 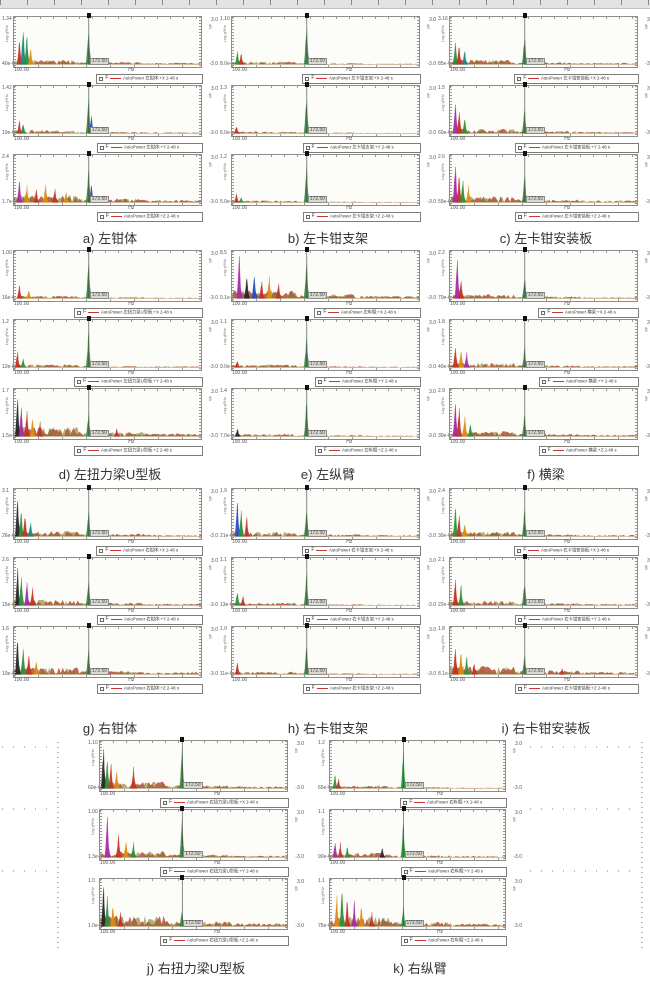 I want to click on legend-row: F AutoPower 右卡钳安装板:+X 2-48 s, so click(x=576, y=550).